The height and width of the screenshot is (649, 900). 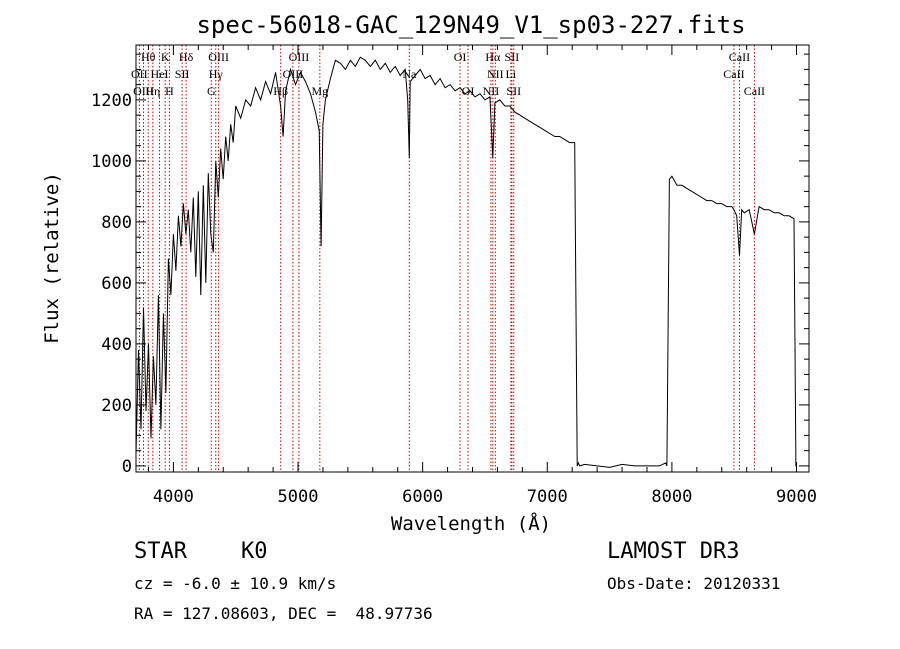 I want to click on x-tick-label: 6000, so click(x=422, y=497).